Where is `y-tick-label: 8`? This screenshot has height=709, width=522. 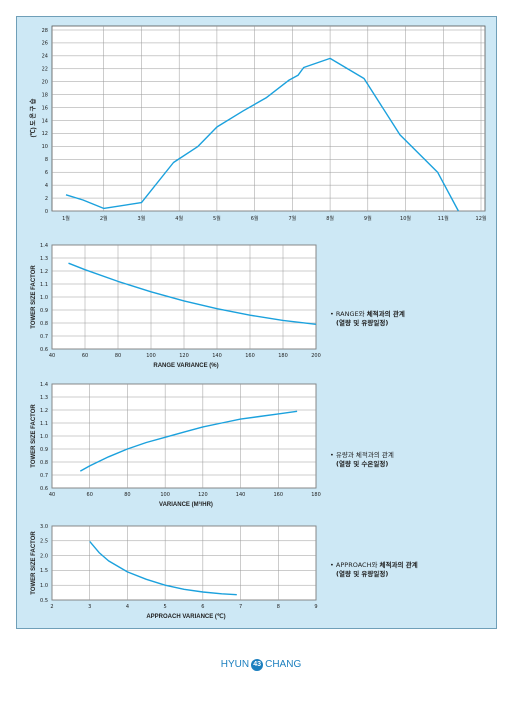 y-tick-label: 8 is located at coordinates (46, 160).